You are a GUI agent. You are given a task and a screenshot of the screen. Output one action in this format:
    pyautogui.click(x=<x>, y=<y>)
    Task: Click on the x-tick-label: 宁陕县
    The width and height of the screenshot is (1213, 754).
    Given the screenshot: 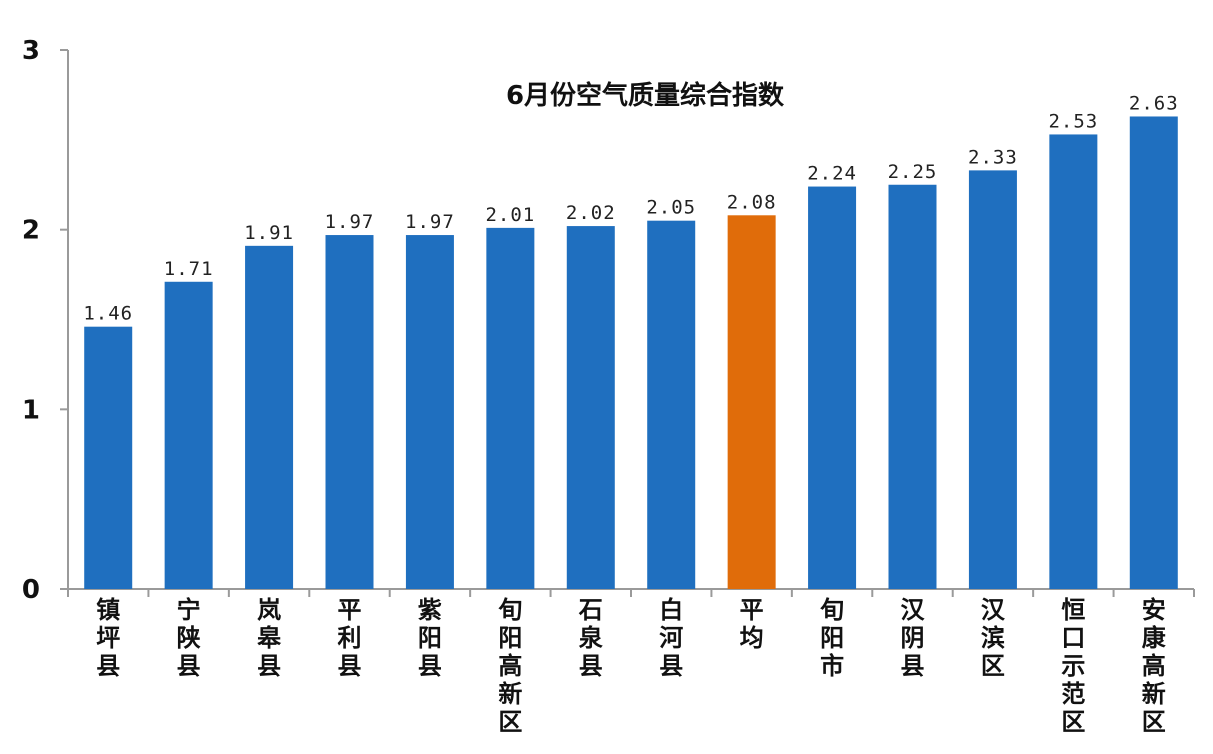 What is the action you would take?
    pyautogui.click(x=189, y=638)
    